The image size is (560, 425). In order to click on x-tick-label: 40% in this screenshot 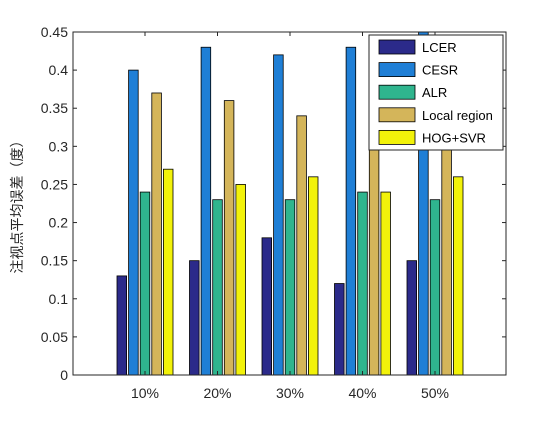, I will do `click(362, 393)`.